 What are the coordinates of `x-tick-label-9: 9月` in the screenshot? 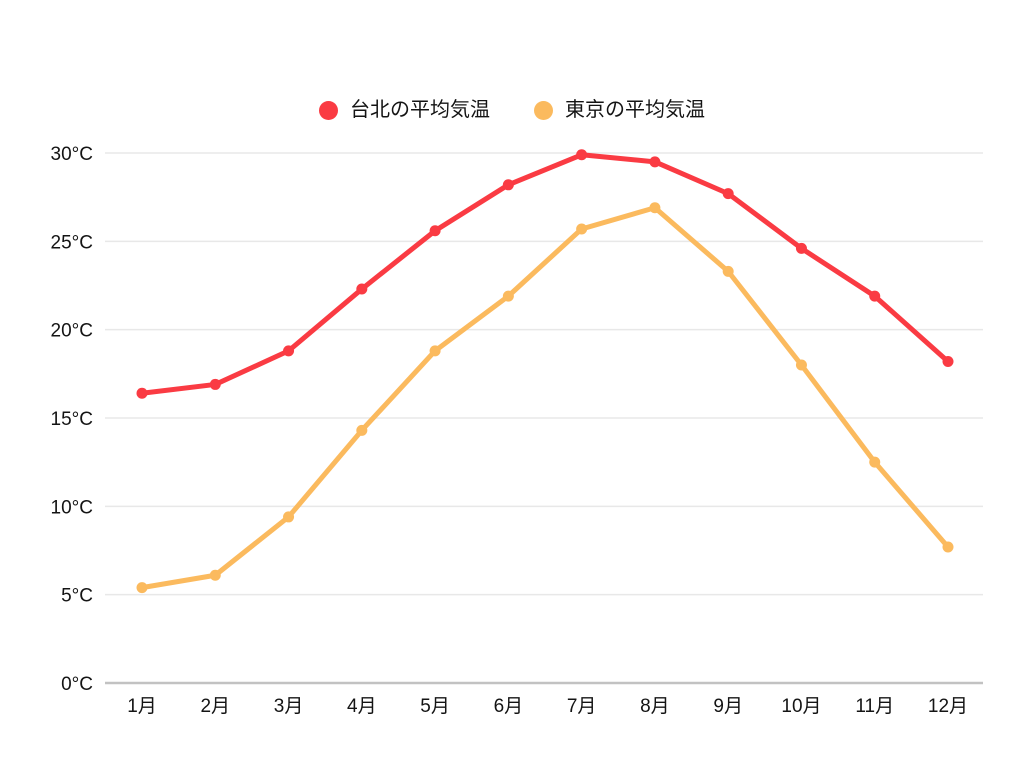 It's located at (728, 706).